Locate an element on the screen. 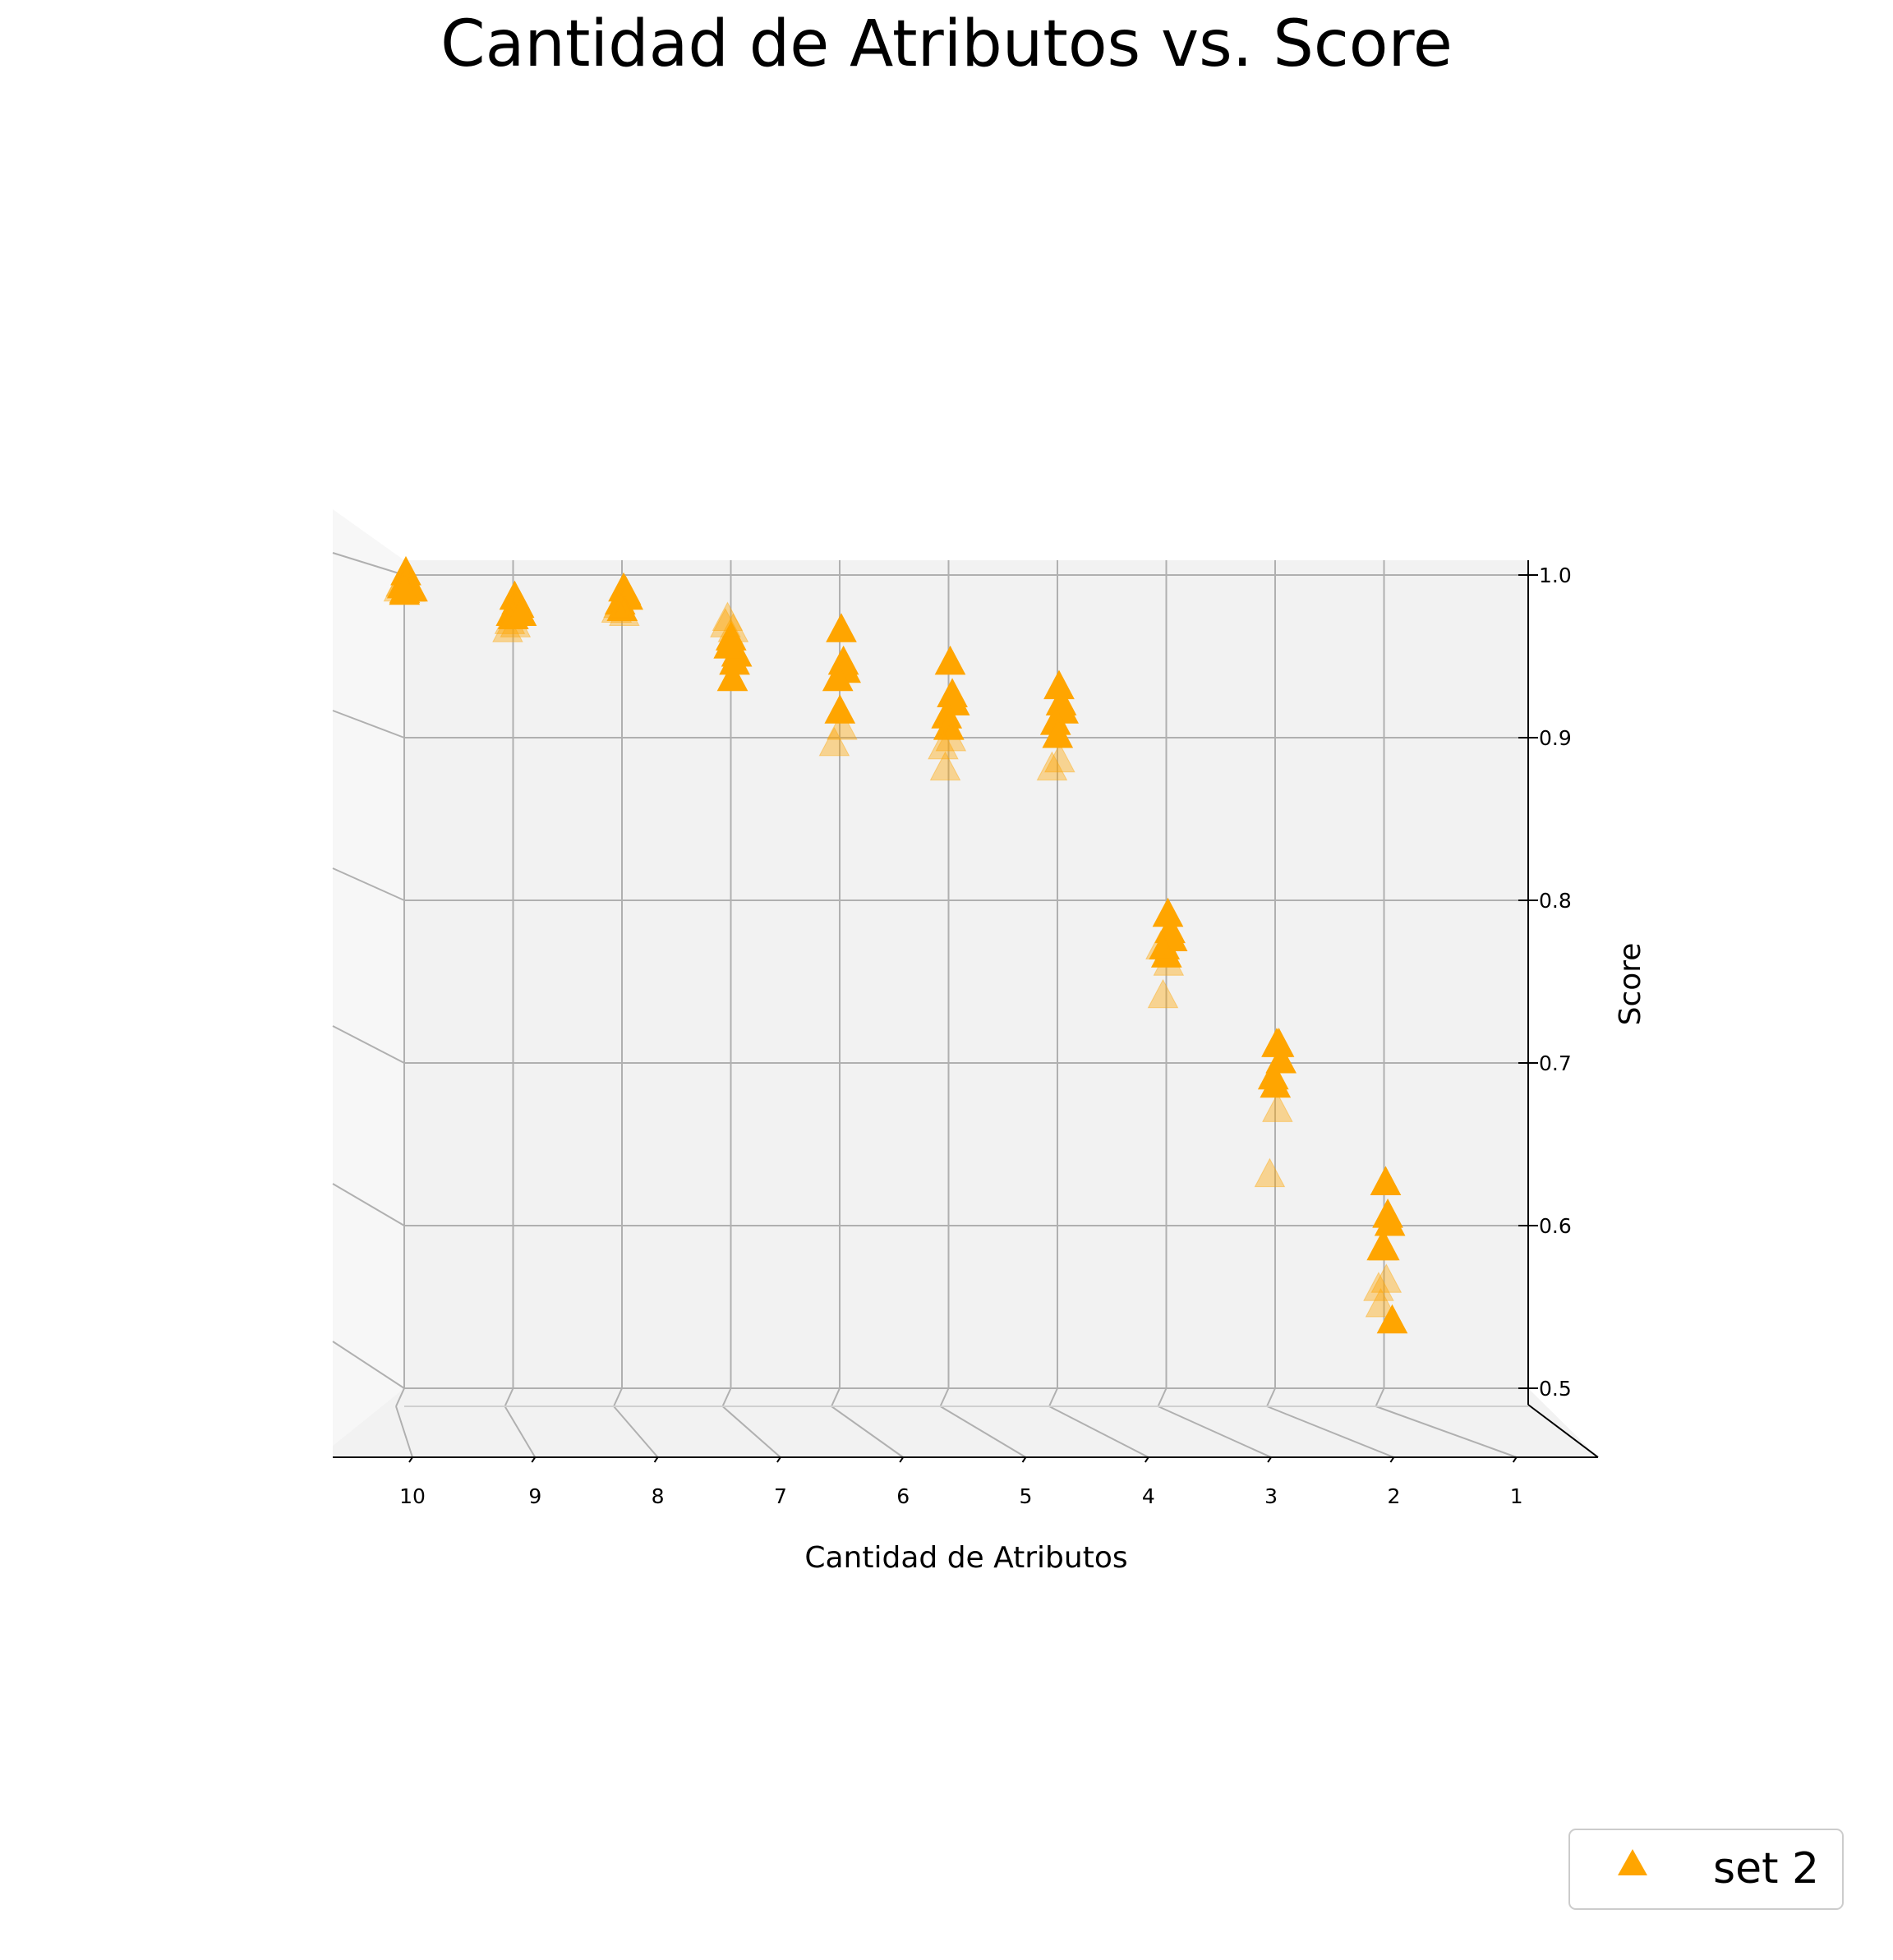 This screenshot has width=1893, height=1960. x-axis-label: Cantidad de Atributos is located at coordinates (966, 1558).